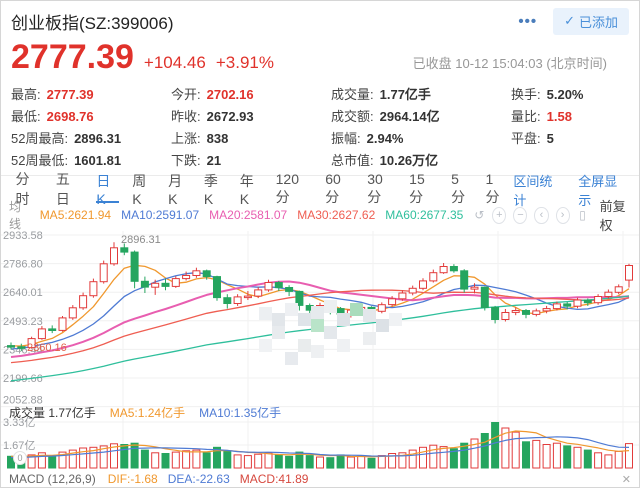 The height and width of the screenshot is (488, 640). Describe the element at coordinates (274, 479) in the screenshot. I see `macd-value: MACD:41.89` at that location.